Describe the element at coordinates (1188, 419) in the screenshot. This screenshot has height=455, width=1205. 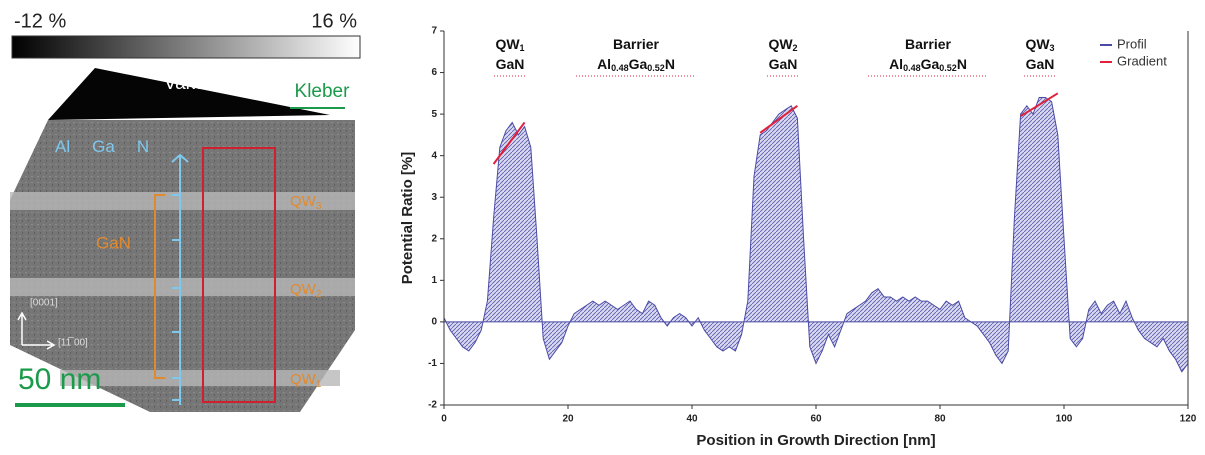
I see `x-tick-label: 120` at that location.